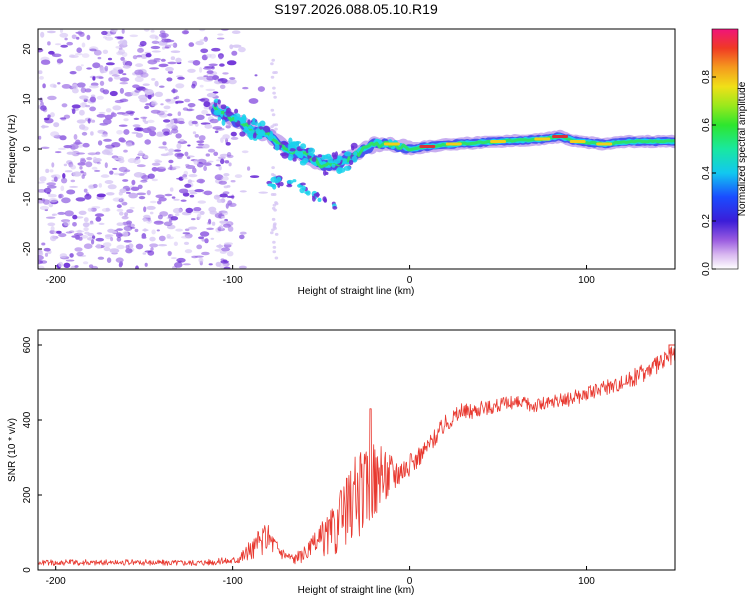  What do you see at coordinates (725, 149) in the screenshot?
I see `colorbar-frame` at bounding box center [725, 149].